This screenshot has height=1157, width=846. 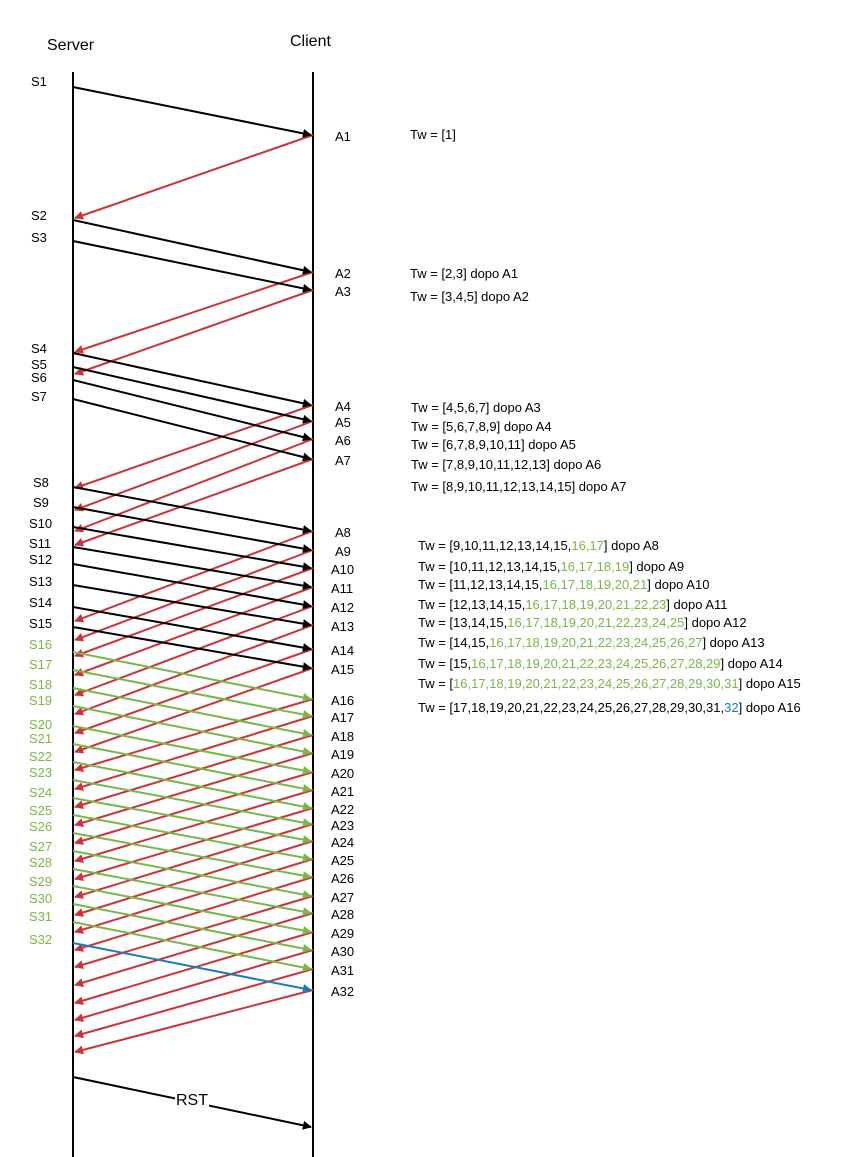 What do you see at coordinates (343, 607) in the screenshot?
I see `ack-label: A12` at bounding box center [343, 607].